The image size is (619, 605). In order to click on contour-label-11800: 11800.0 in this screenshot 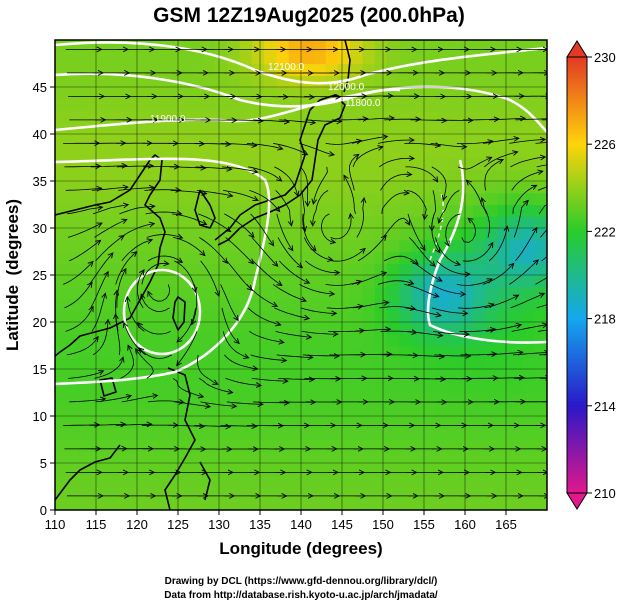, I will do `click(363, 103)`.